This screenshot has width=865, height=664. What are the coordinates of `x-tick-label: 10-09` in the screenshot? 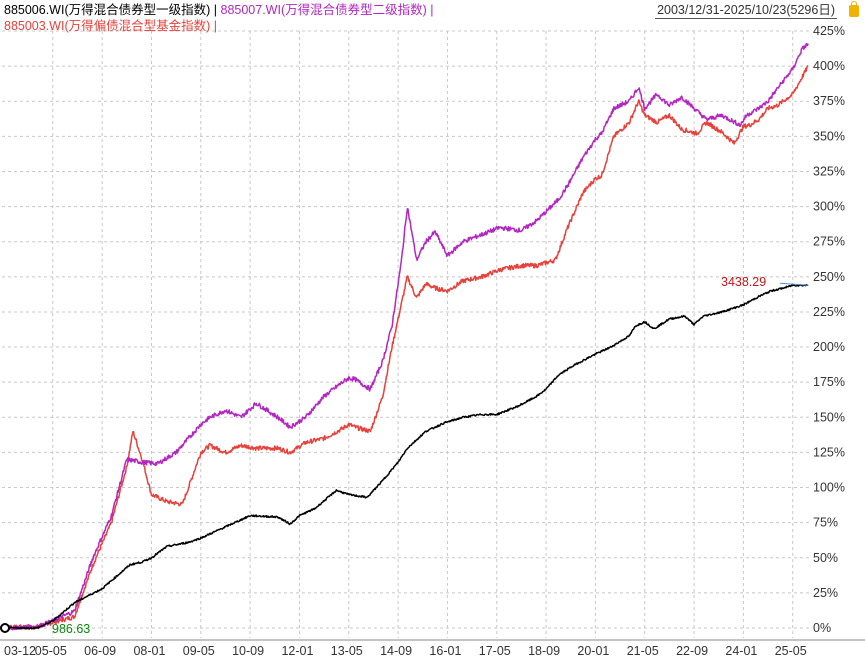 It's located at (248, 651).